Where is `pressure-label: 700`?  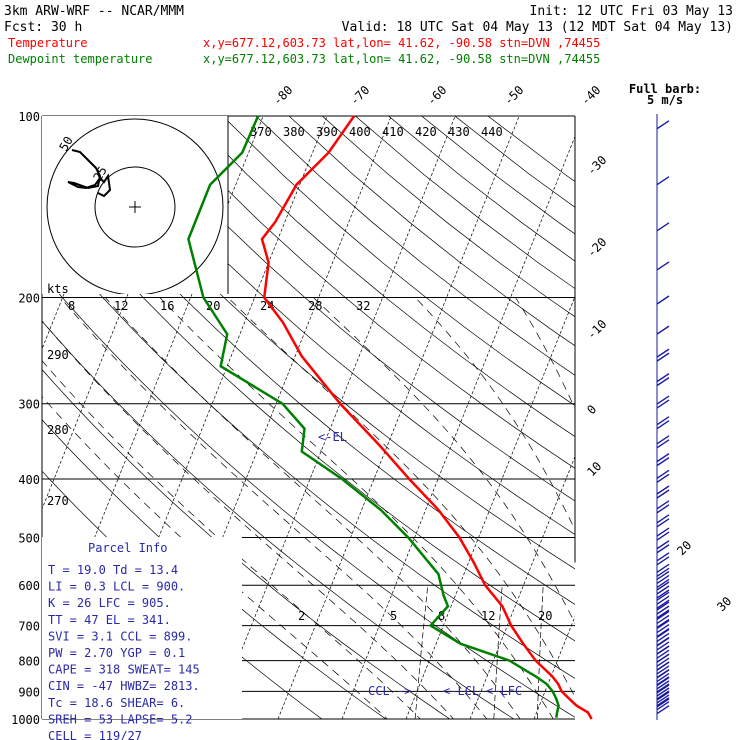 pressure-label: 700 is located at coordinates (29, 627).